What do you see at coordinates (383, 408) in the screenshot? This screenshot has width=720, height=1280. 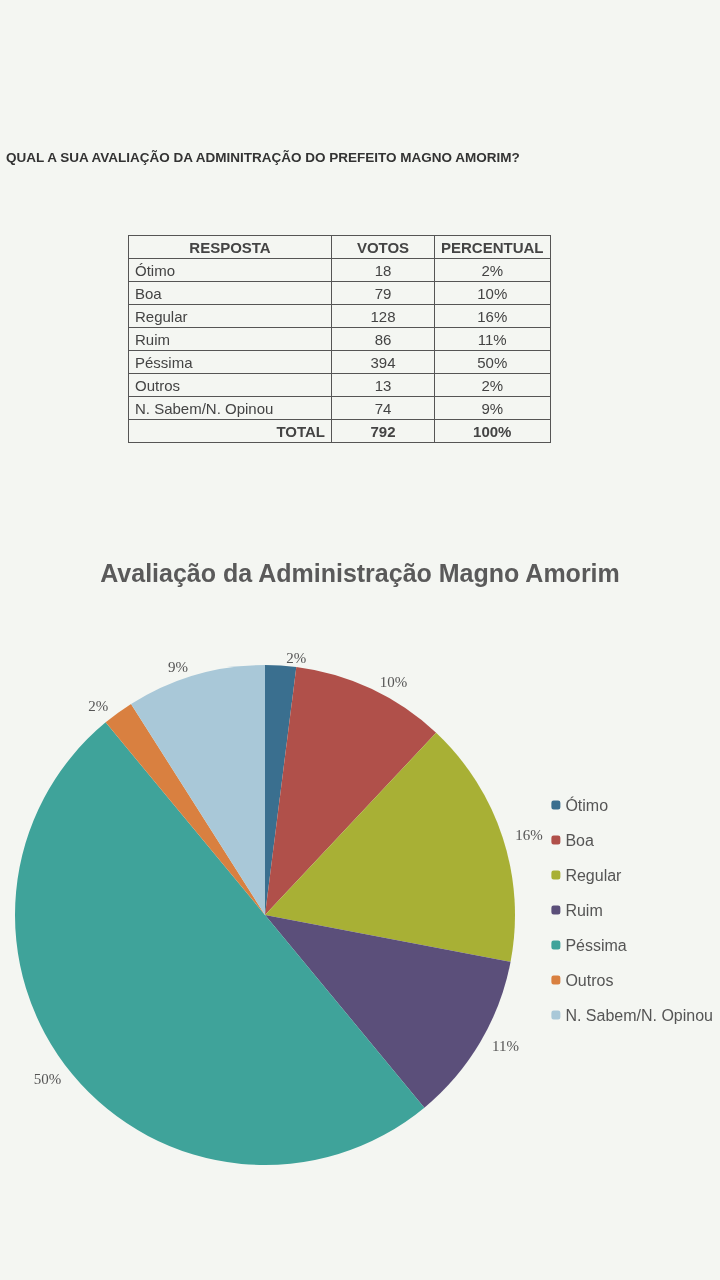 I see `data-label: 74` at bounding box center [383, 408].